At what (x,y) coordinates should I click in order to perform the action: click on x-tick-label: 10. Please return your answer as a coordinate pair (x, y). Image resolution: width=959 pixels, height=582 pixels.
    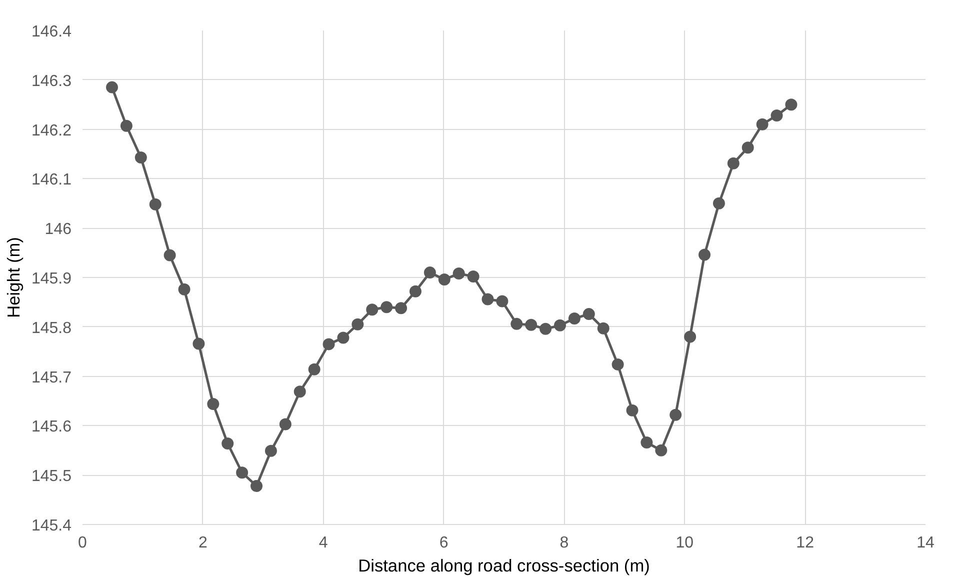
    Looking at the image, I should click on (685, 543).